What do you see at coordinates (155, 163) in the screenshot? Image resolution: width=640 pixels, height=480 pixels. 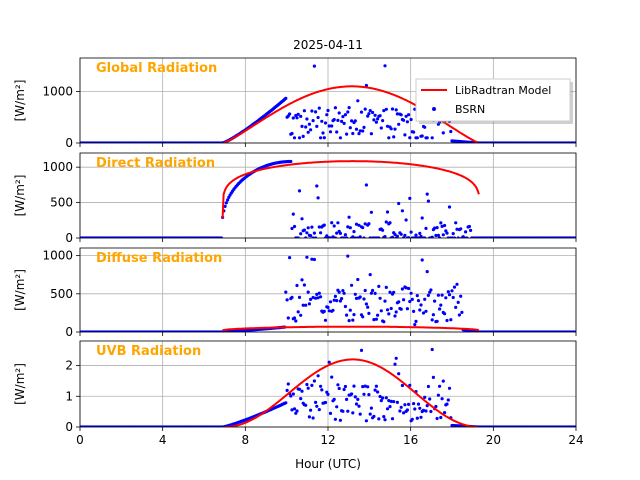 I see `panel-label: Direct Radiation` at bounding box center [155, 163].